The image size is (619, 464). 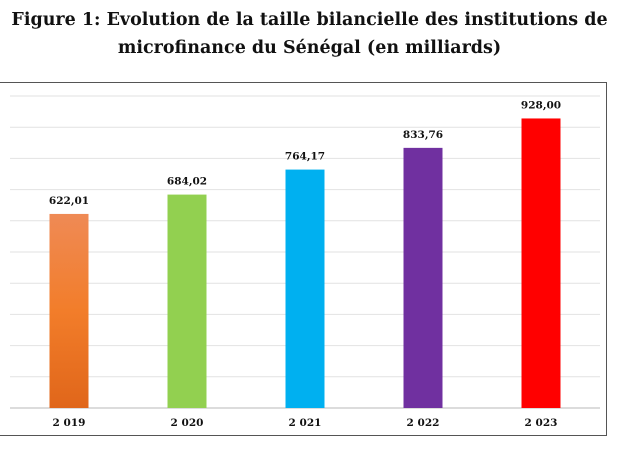 What do you see at coordinates (69, 310) in the screenshot?
I see `bar-2019` at bounding box center [69, 310].